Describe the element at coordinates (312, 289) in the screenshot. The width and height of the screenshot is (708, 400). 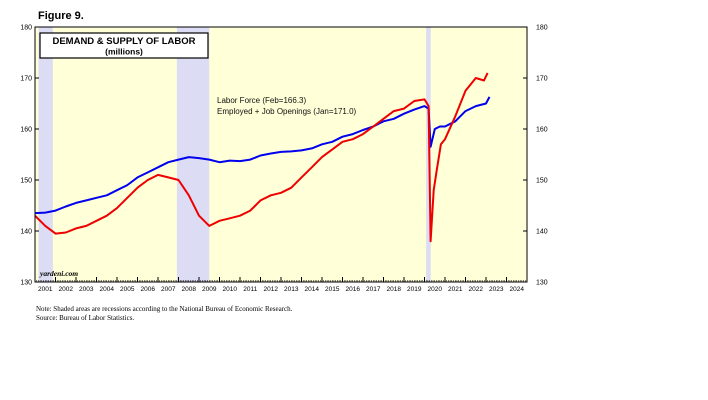
I see `x-tick-label: 2014` at that location.